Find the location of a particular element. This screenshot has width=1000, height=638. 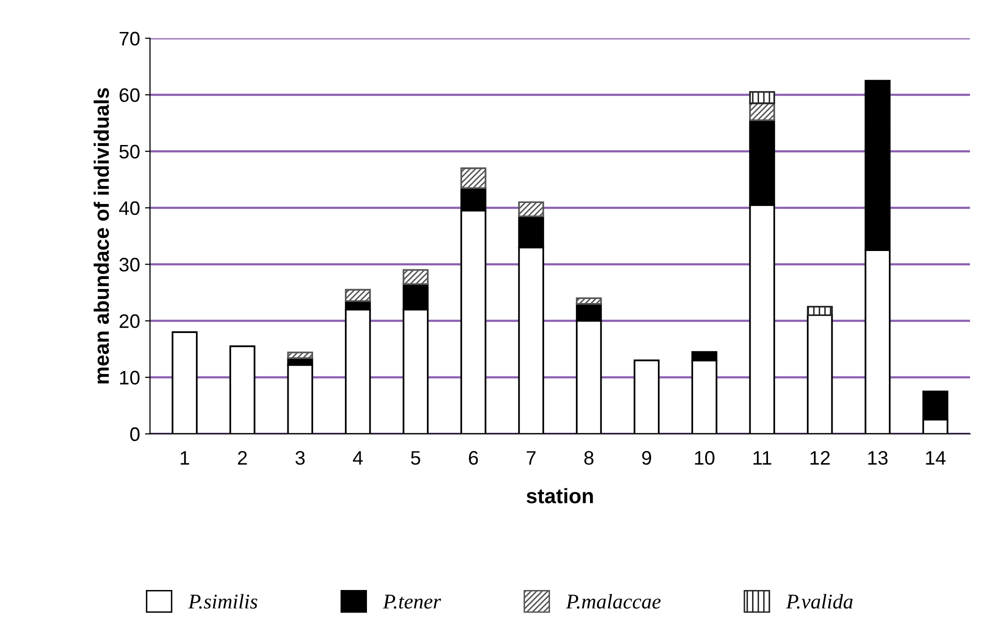

y-tick-label: 30 is located at coordinates (129, 265).